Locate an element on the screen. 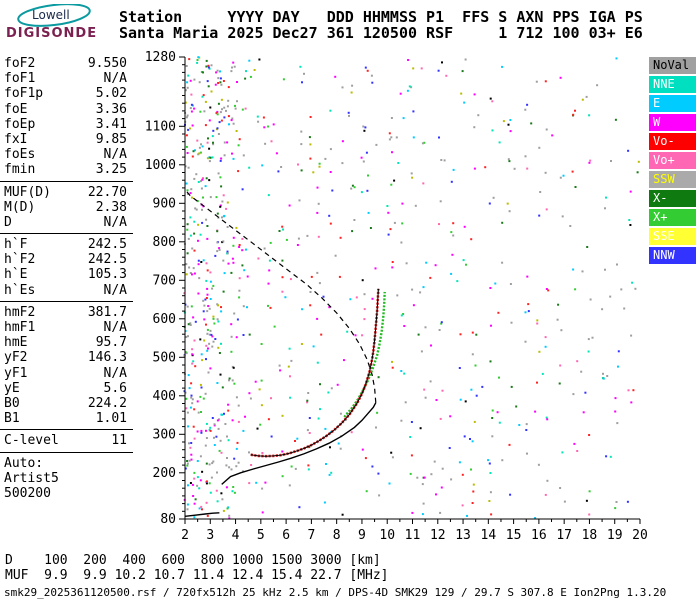 The image size is (700, 600). param-value: 5.6 is located at coordinates (115, 388).